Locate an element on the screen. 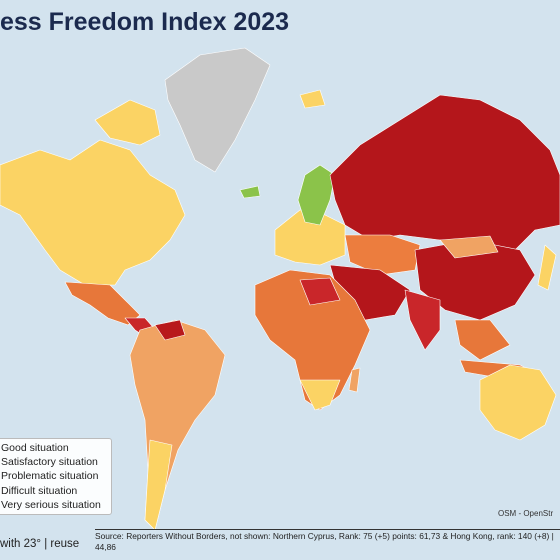  southern-africa is located at coordinates (320, 395).